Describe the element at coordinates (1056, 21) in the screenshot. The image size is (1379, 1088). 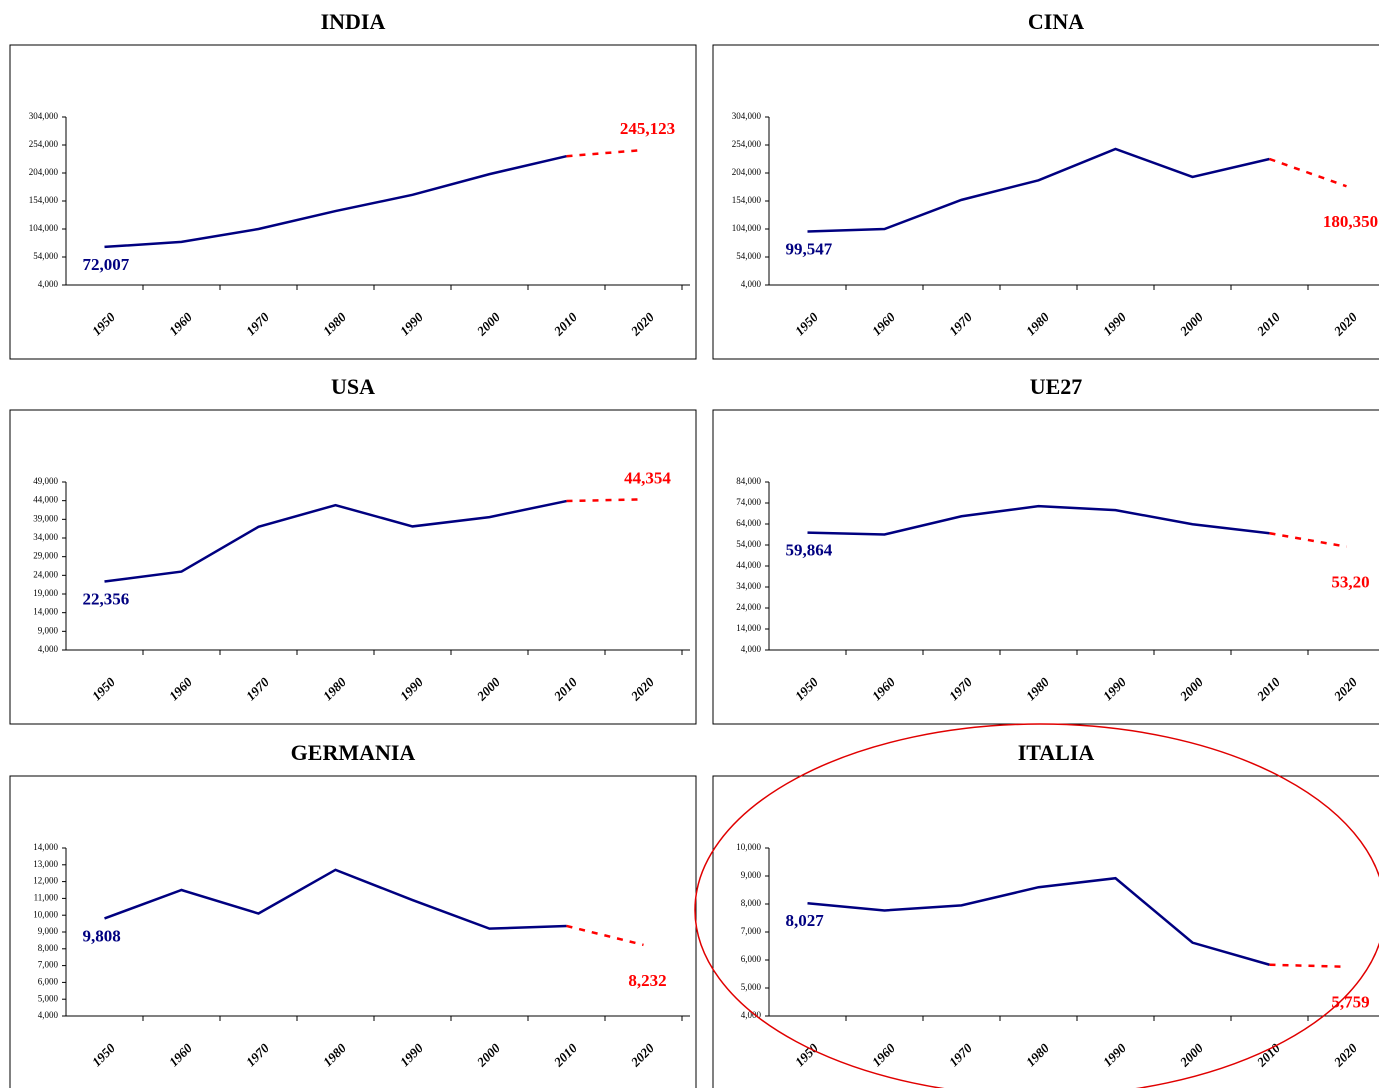
I see `chart-title: CINA` at that location.